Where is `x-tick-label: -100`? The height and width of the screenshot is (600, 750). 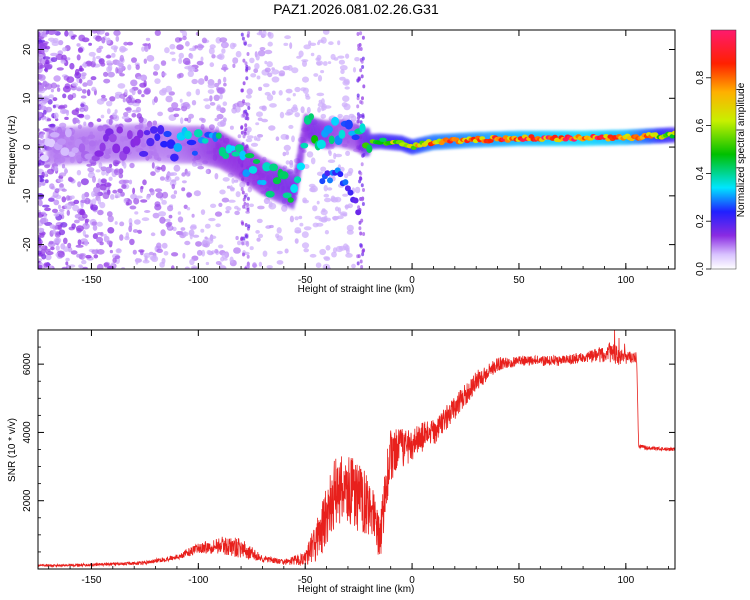
x-tick-label: -100 is located at coordinates (198, 280).